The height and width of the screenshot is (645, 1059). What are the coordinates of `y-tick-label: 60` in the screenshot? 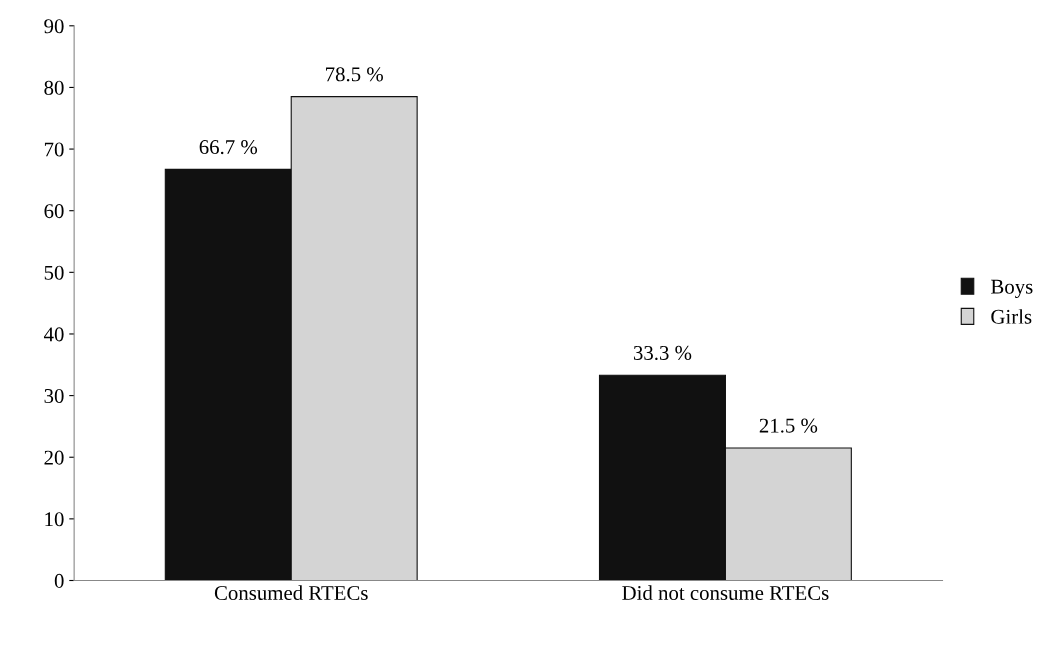 It's located at (54, 211).